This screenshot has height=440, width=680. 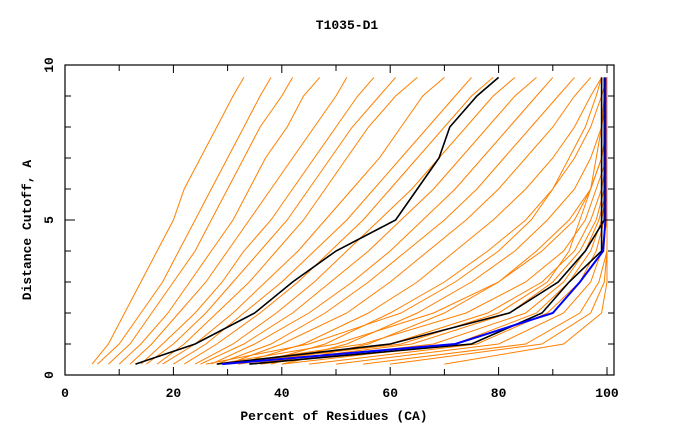 I want to click on x-axis-label: Percent of Residues (CA), so click(x=333, y=416).